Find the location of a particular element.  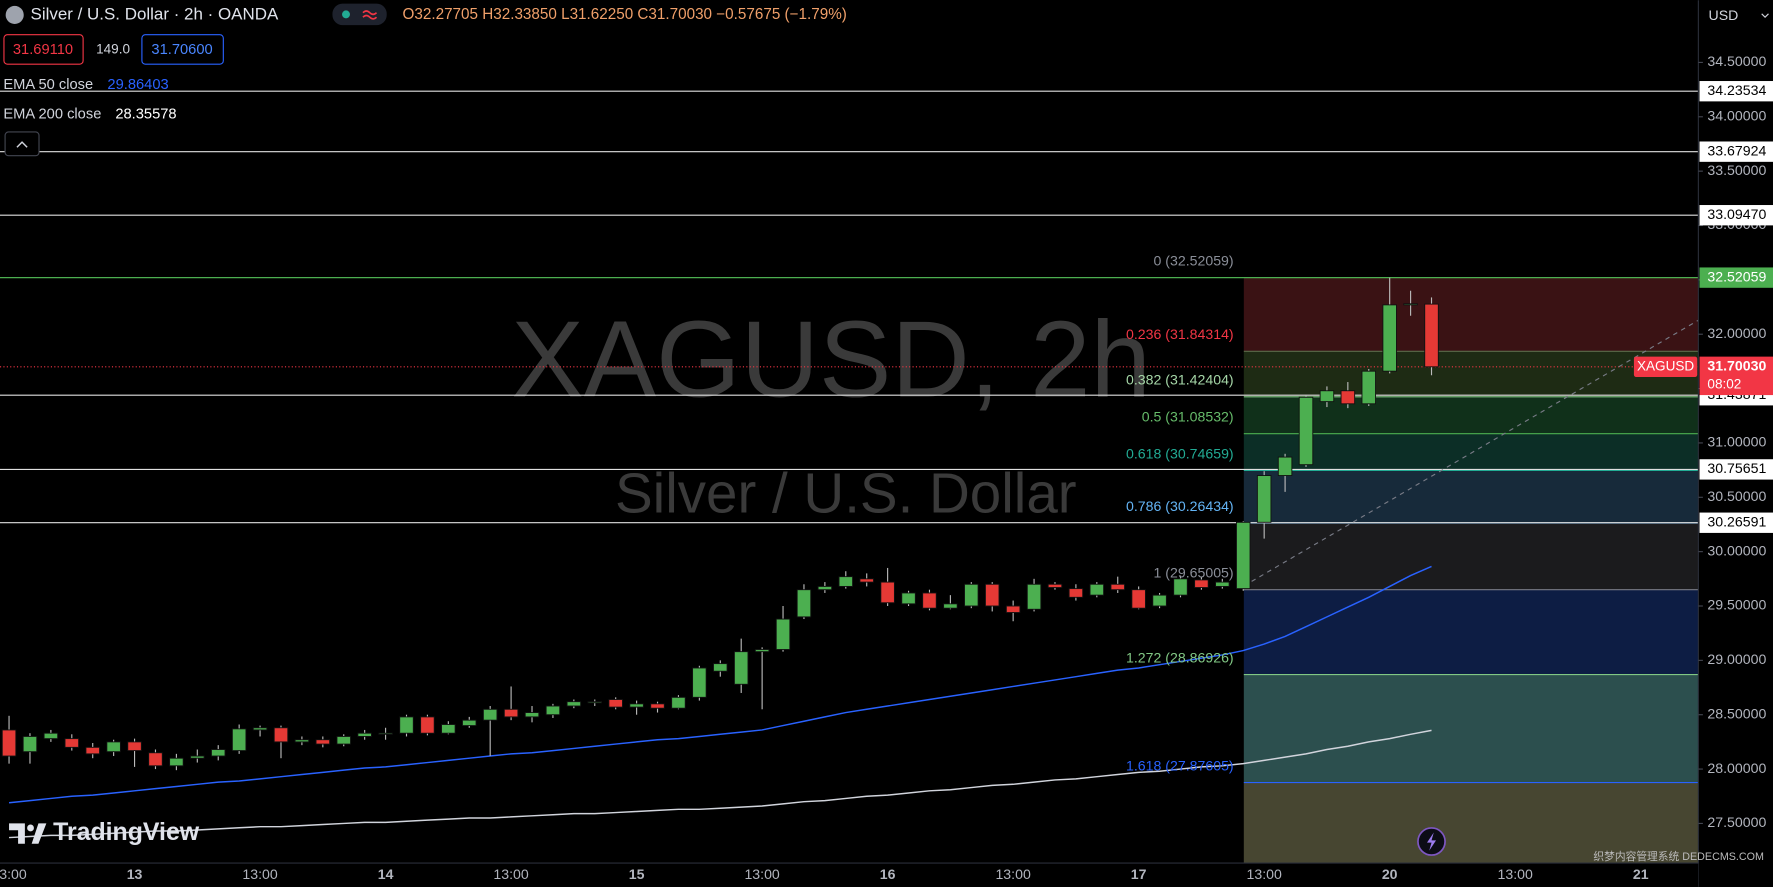

fib-label: 0.618 (30.74659) is located at coordinates (1180, 453).